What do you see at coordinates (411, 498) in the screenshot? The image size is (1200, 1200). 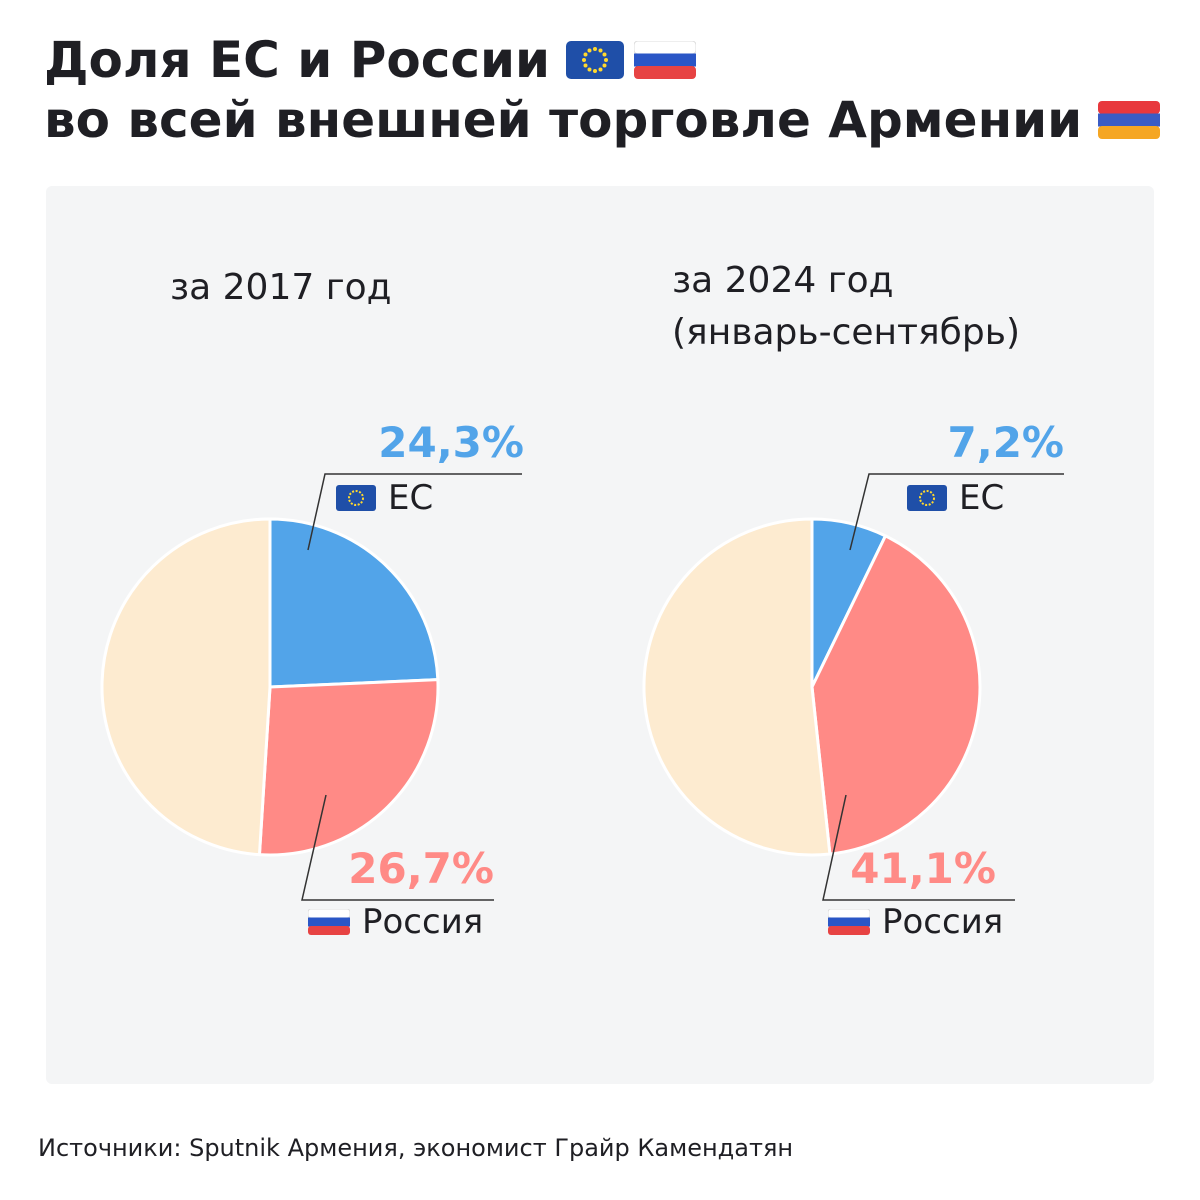 I see `eu-legend-label-2017: ЕС` at bounding box center [411, 498].